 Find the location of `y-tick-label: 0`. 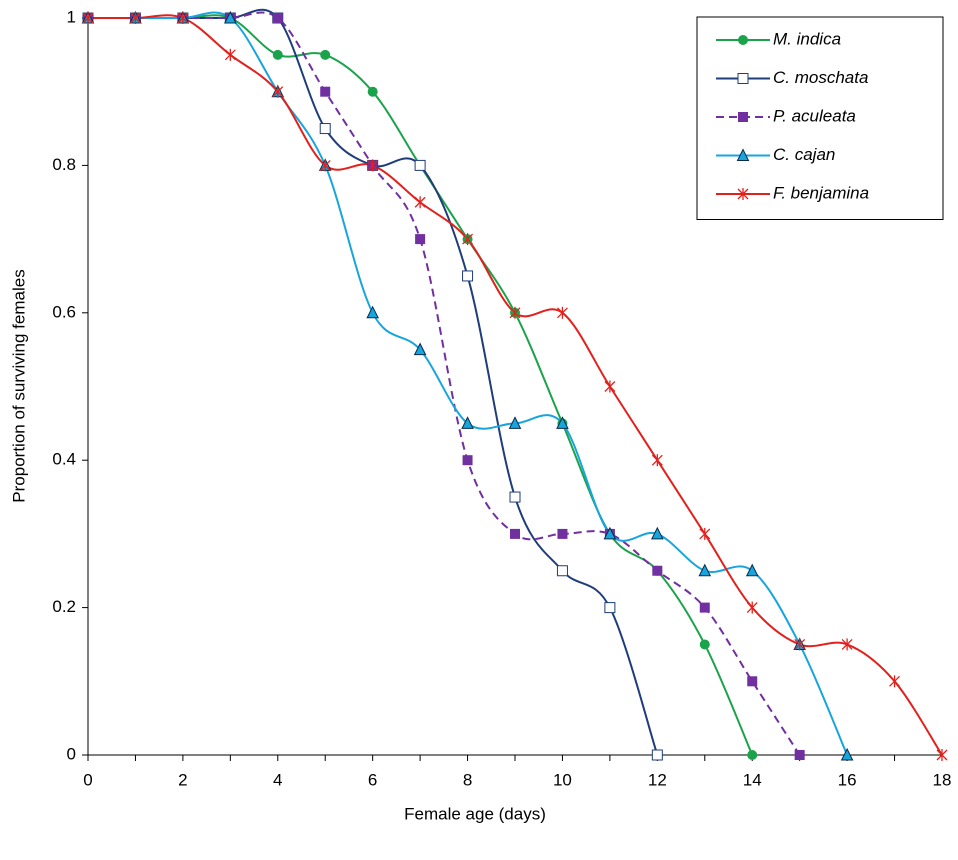

y-tick-label: 0 is located at coordinates (71, 753).